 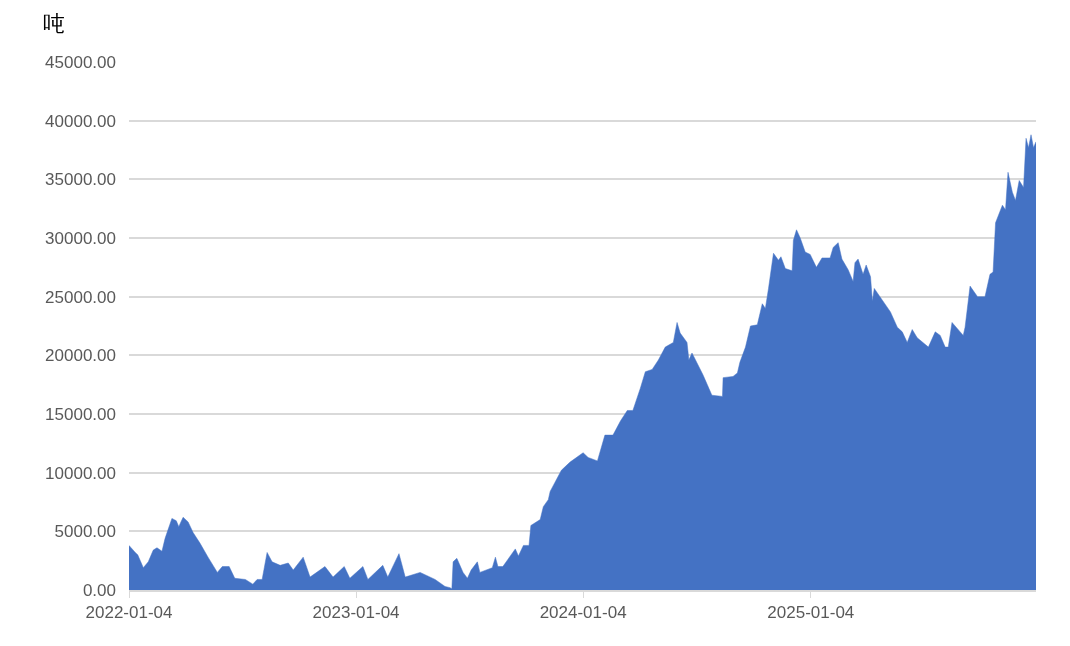 I want to click on y-axis-title: 吨, so click(x=54, y=23).